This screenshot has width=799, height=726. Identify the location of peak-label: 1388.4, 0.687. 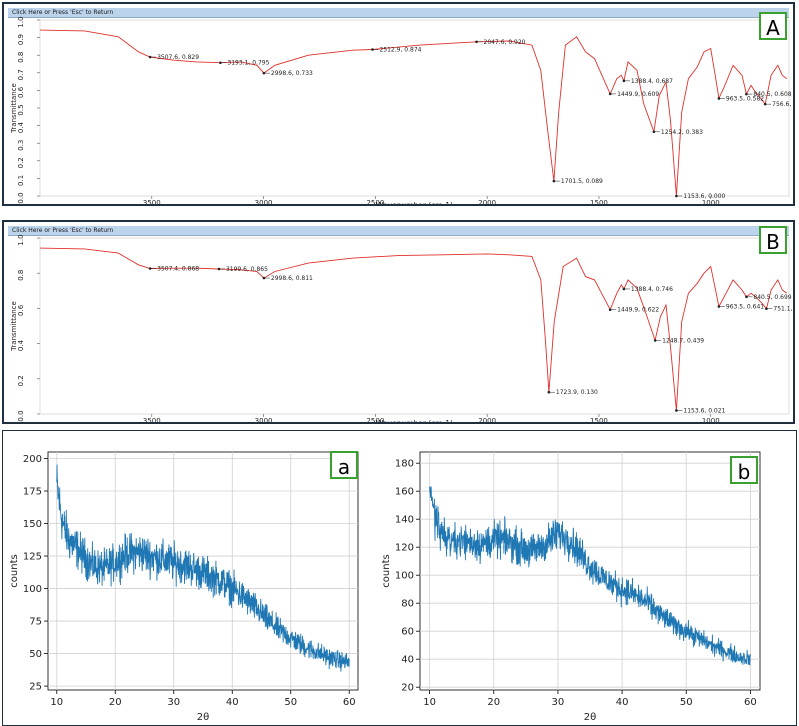
(652, 81).